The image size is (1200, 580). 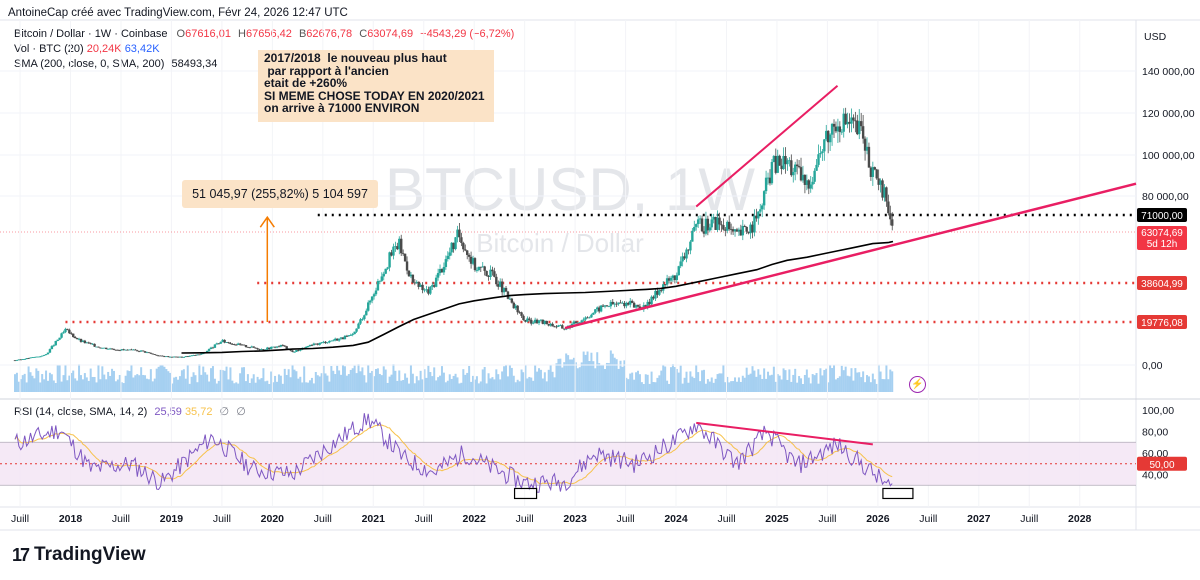 What do you see at coordinates (89, 64) in the screenshot?
I see `sma-label: SMA (200, close, 0, SMA, 200)` at bounding box center [89, 64].